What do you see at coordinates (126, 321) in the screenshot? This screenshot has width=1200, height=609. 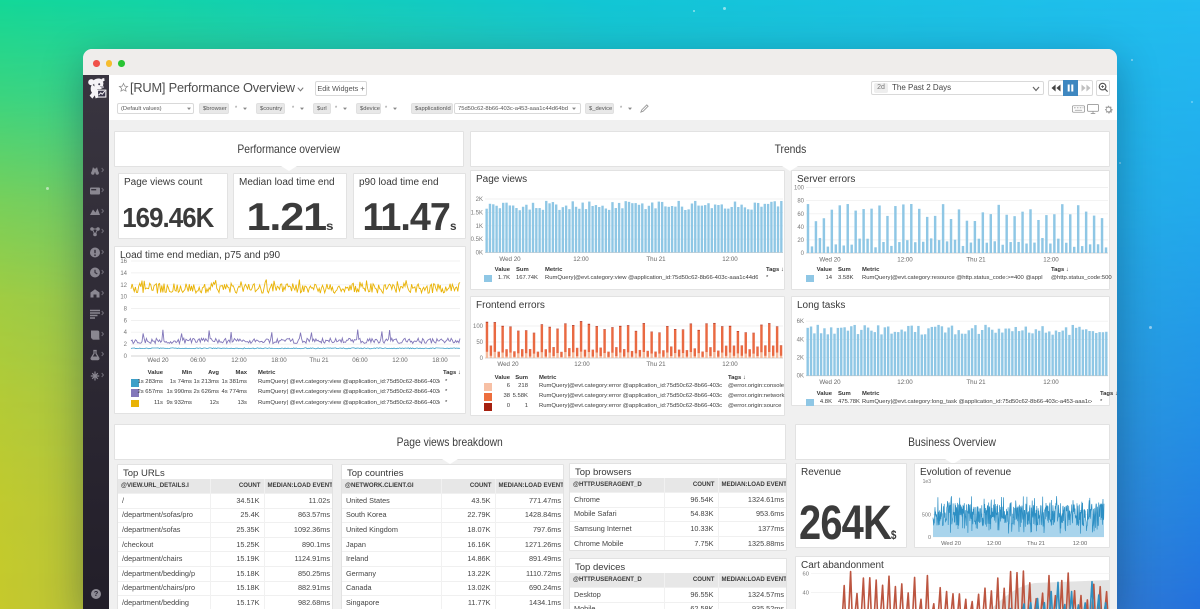 I see `svg-text: 6` at bounding box center [126, 321].